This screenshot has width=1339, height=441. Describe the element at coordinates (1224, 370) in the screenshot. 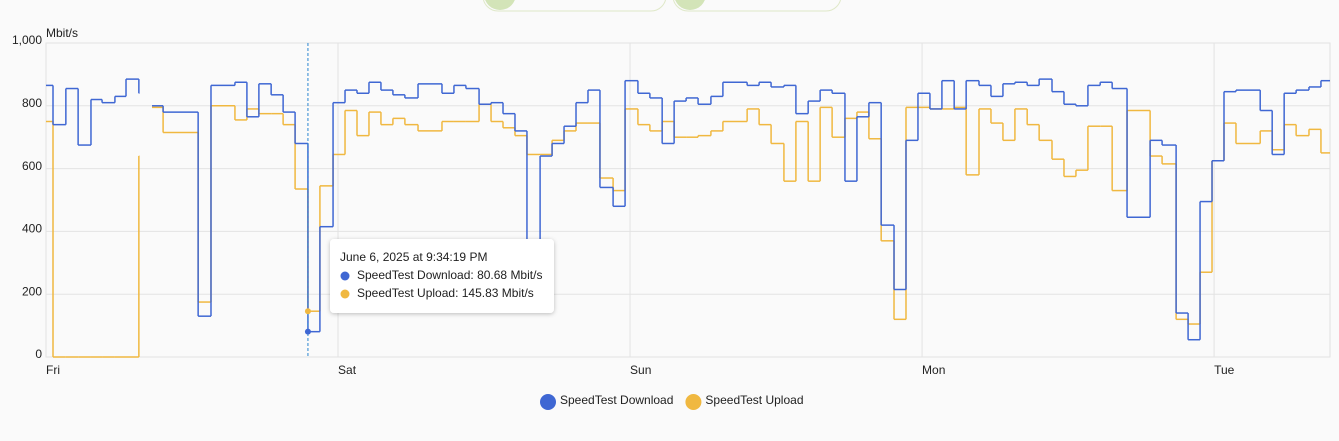

I see `x-tick-label: Tue` at that location.